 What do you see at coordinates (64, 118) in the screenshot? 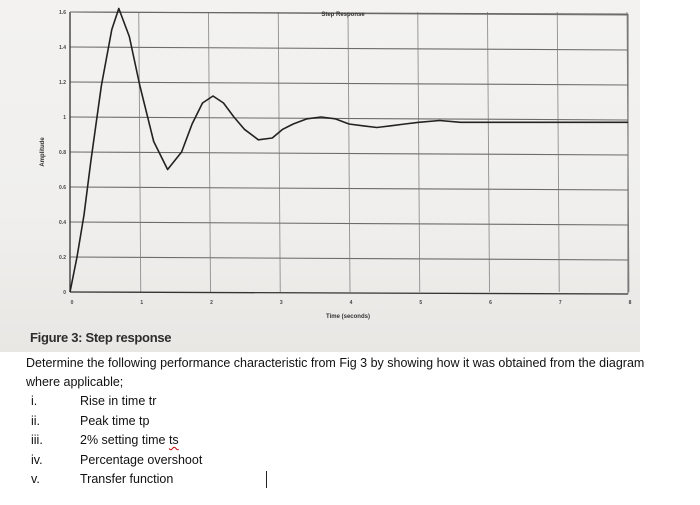
I see `y-tick-label: 1` at bounding box center [64, 118].